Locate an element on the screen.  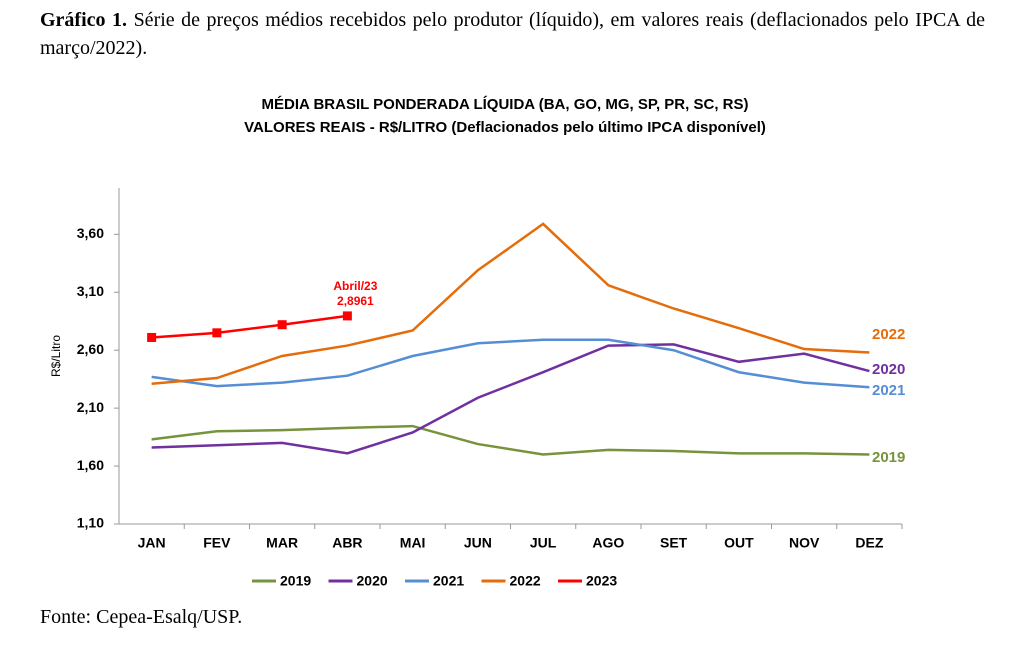
x-tick-label: JUN is located at coordinates (478, 543).